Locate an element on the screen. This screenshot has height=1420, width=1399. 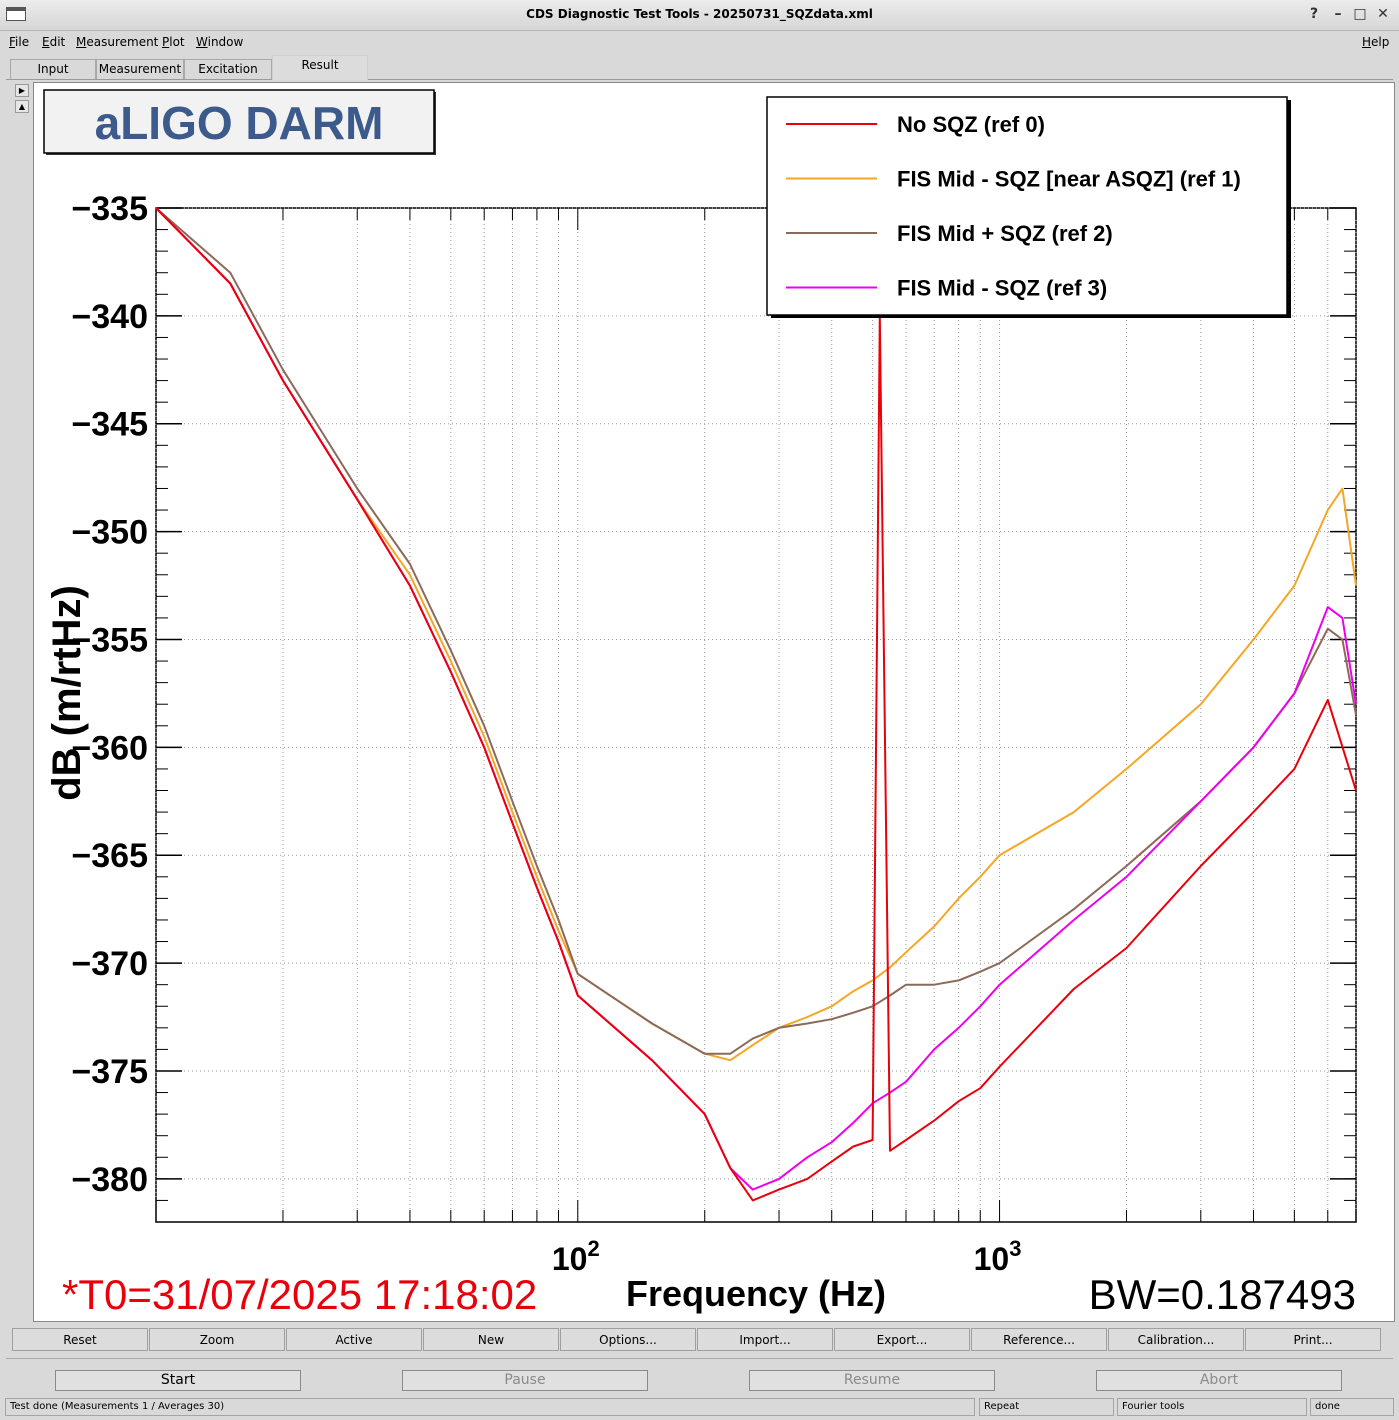
separator is located at coordinates (699, 1358).